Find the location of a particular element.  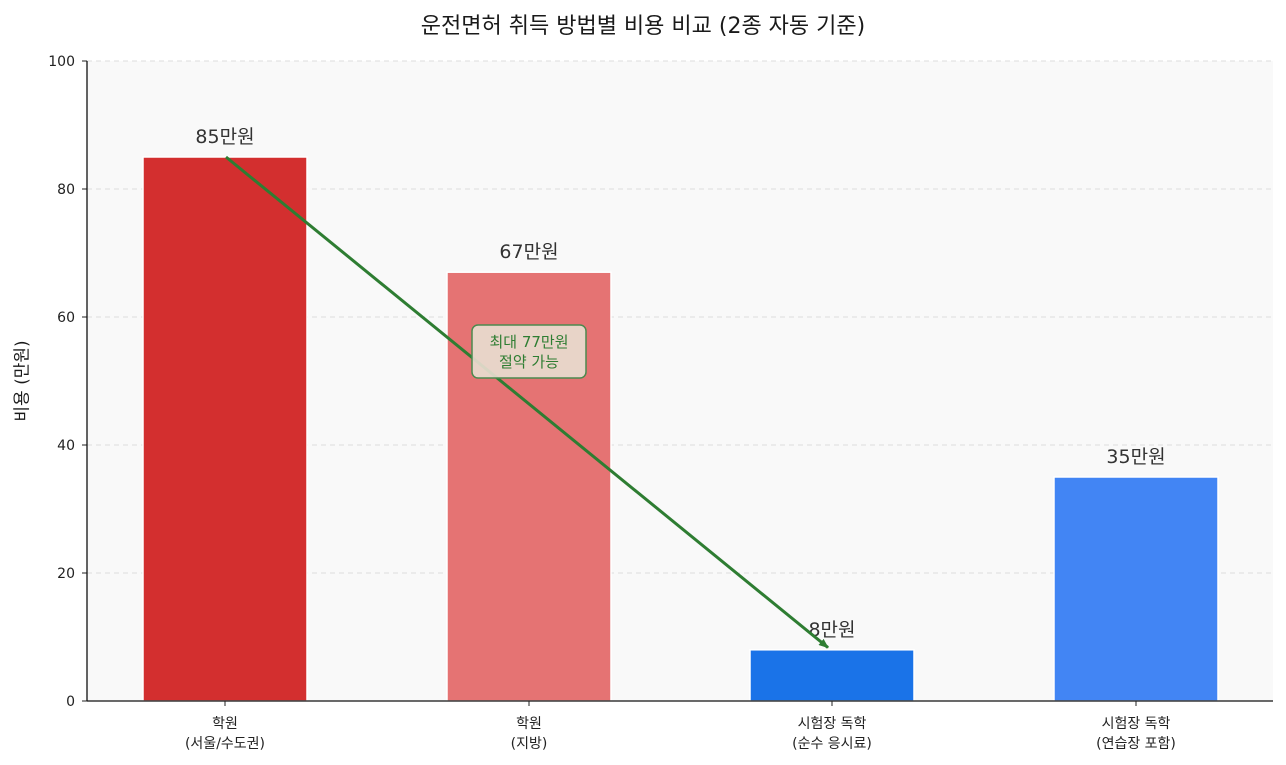

bar-value-label: 35만원 is located at coordinates (1135, 457).